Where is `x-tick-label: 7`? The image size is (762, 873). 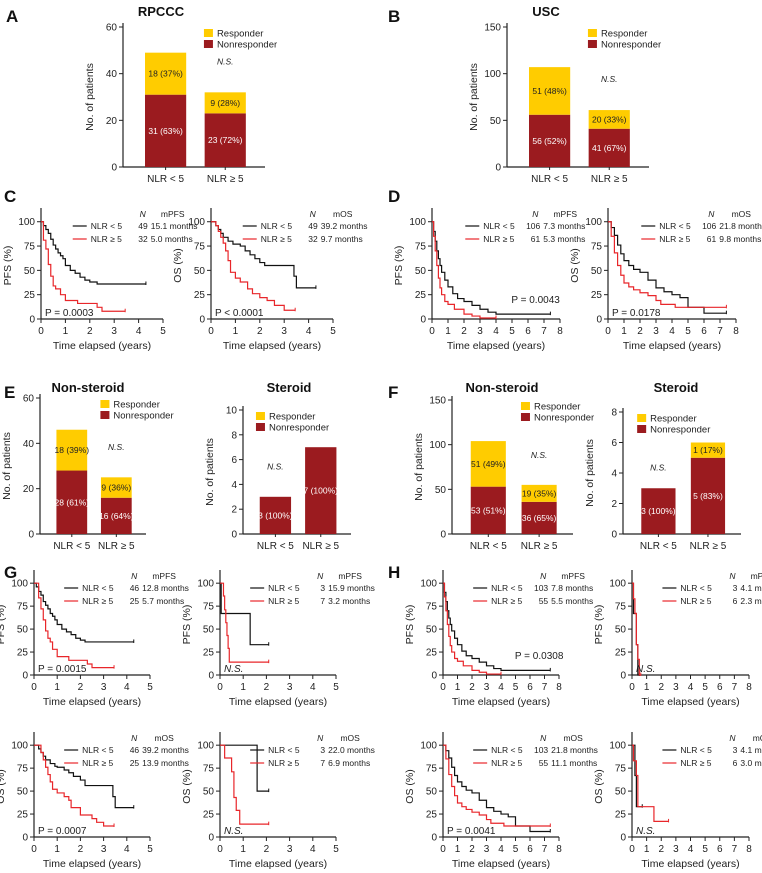
x-tick-label: 7 is located at coordinates (544, 331).